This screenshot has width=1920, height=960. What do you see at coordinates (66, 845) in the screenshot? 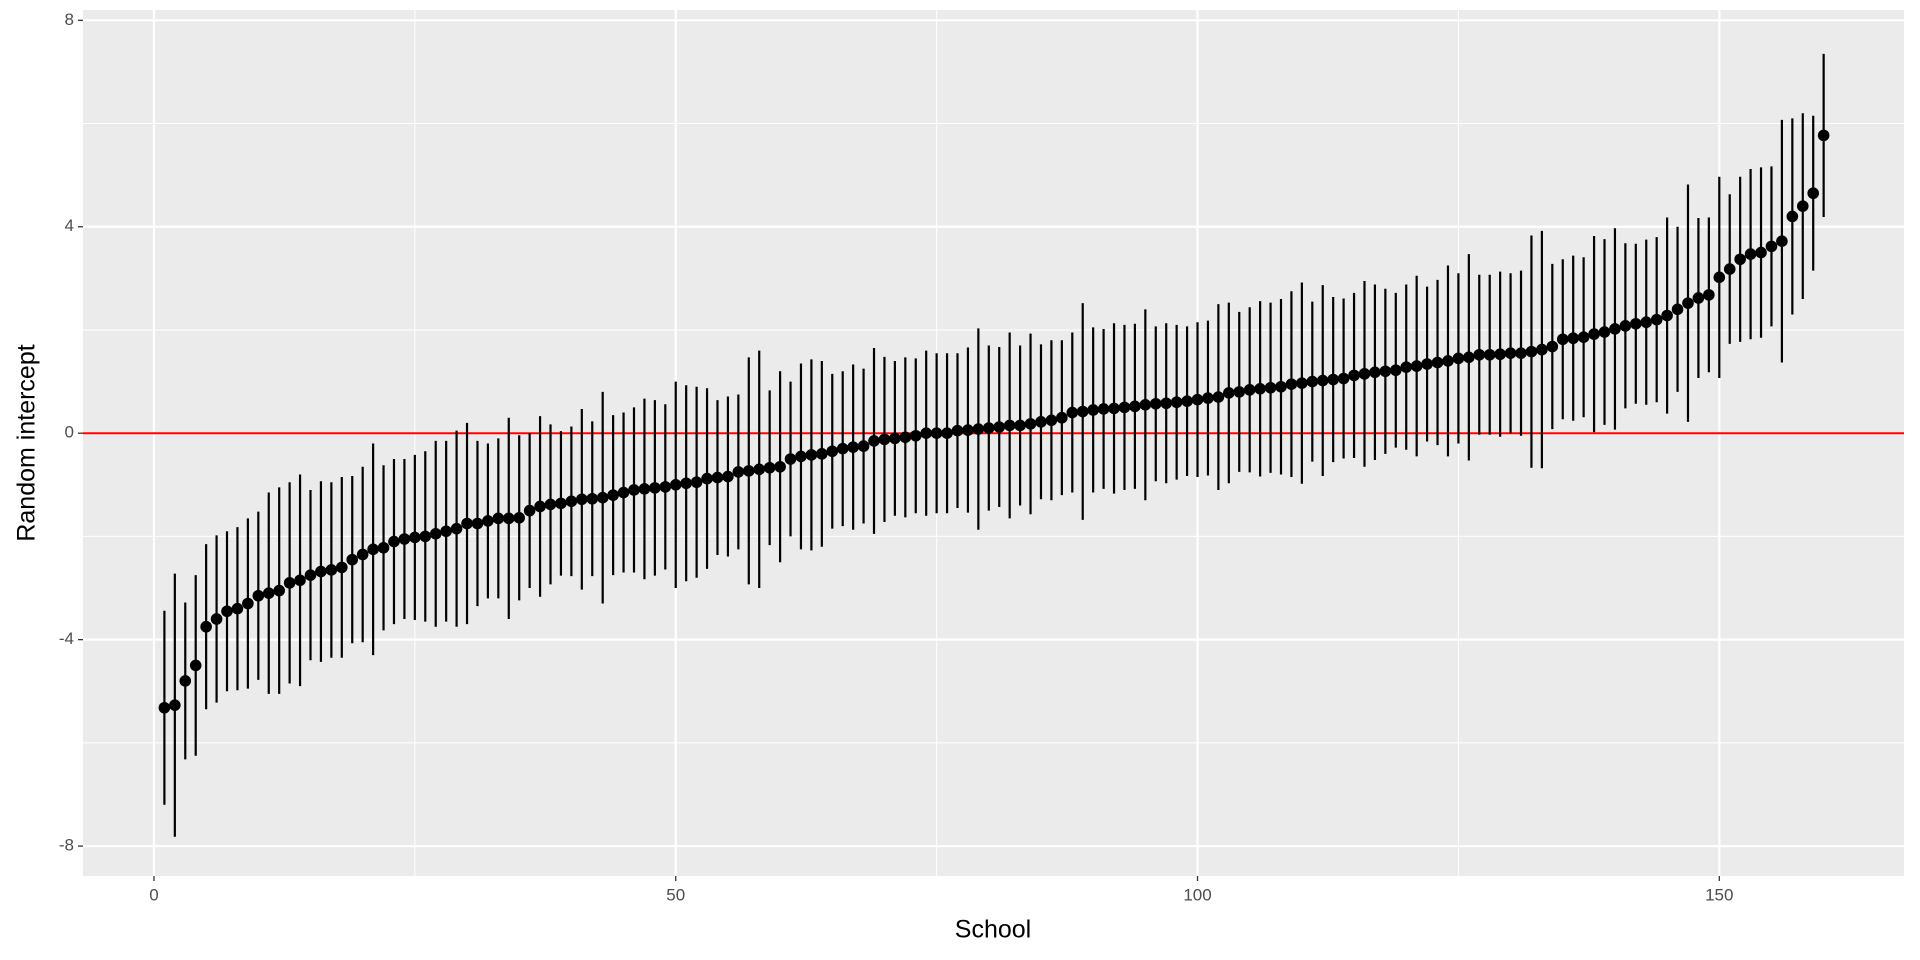
I see `y-tick-label: -8` at bounding box center [66, 845].